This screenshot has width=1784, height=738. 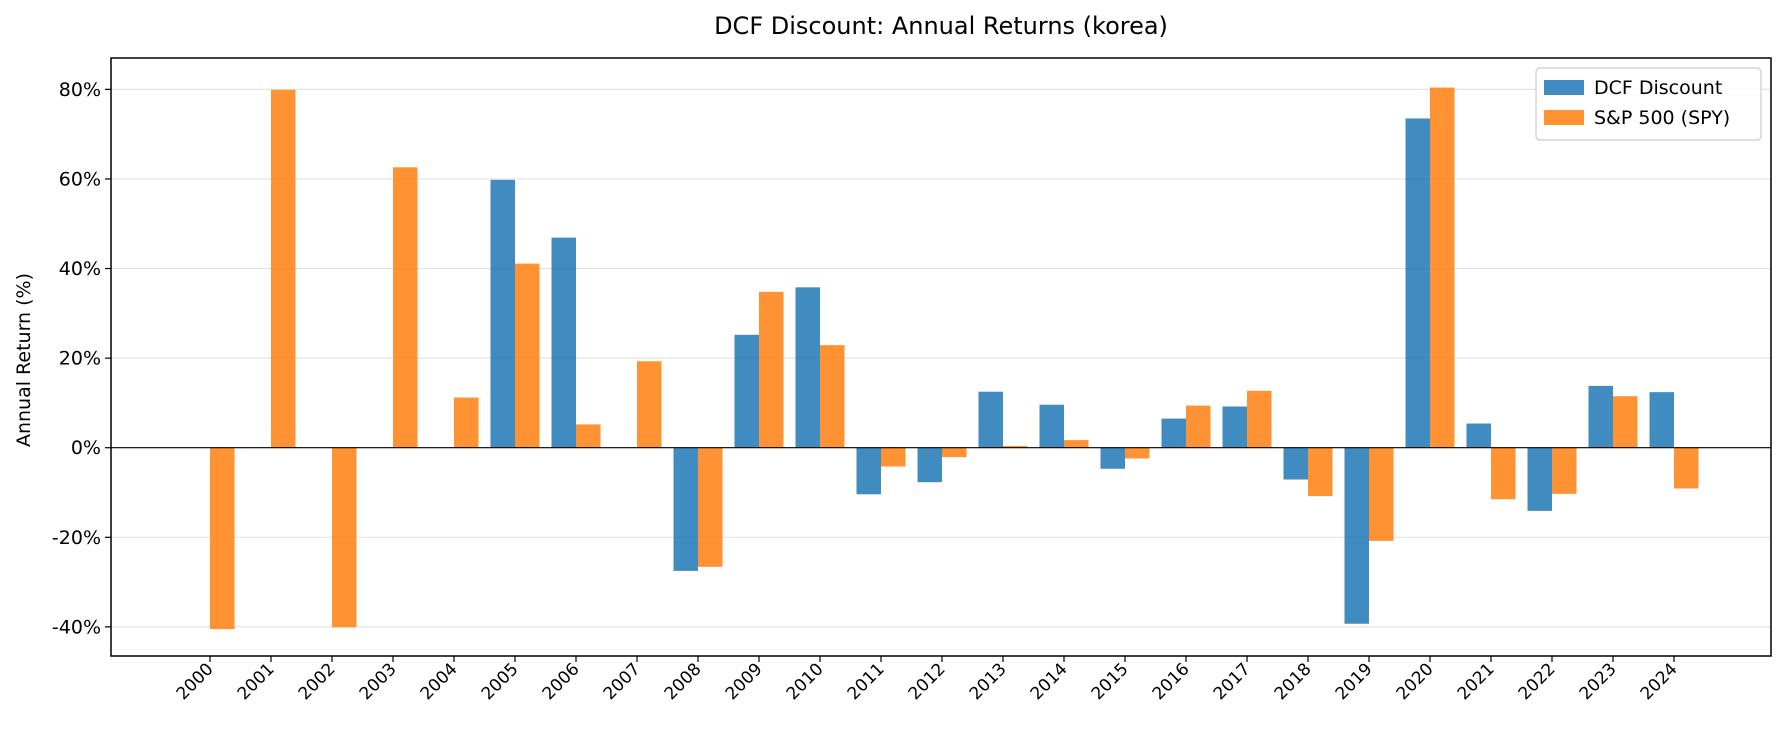 What do you see at coordinates (1564, 470) in the screenshot?
I see `bar-spy-2022` at bounding box center [1564, 470].